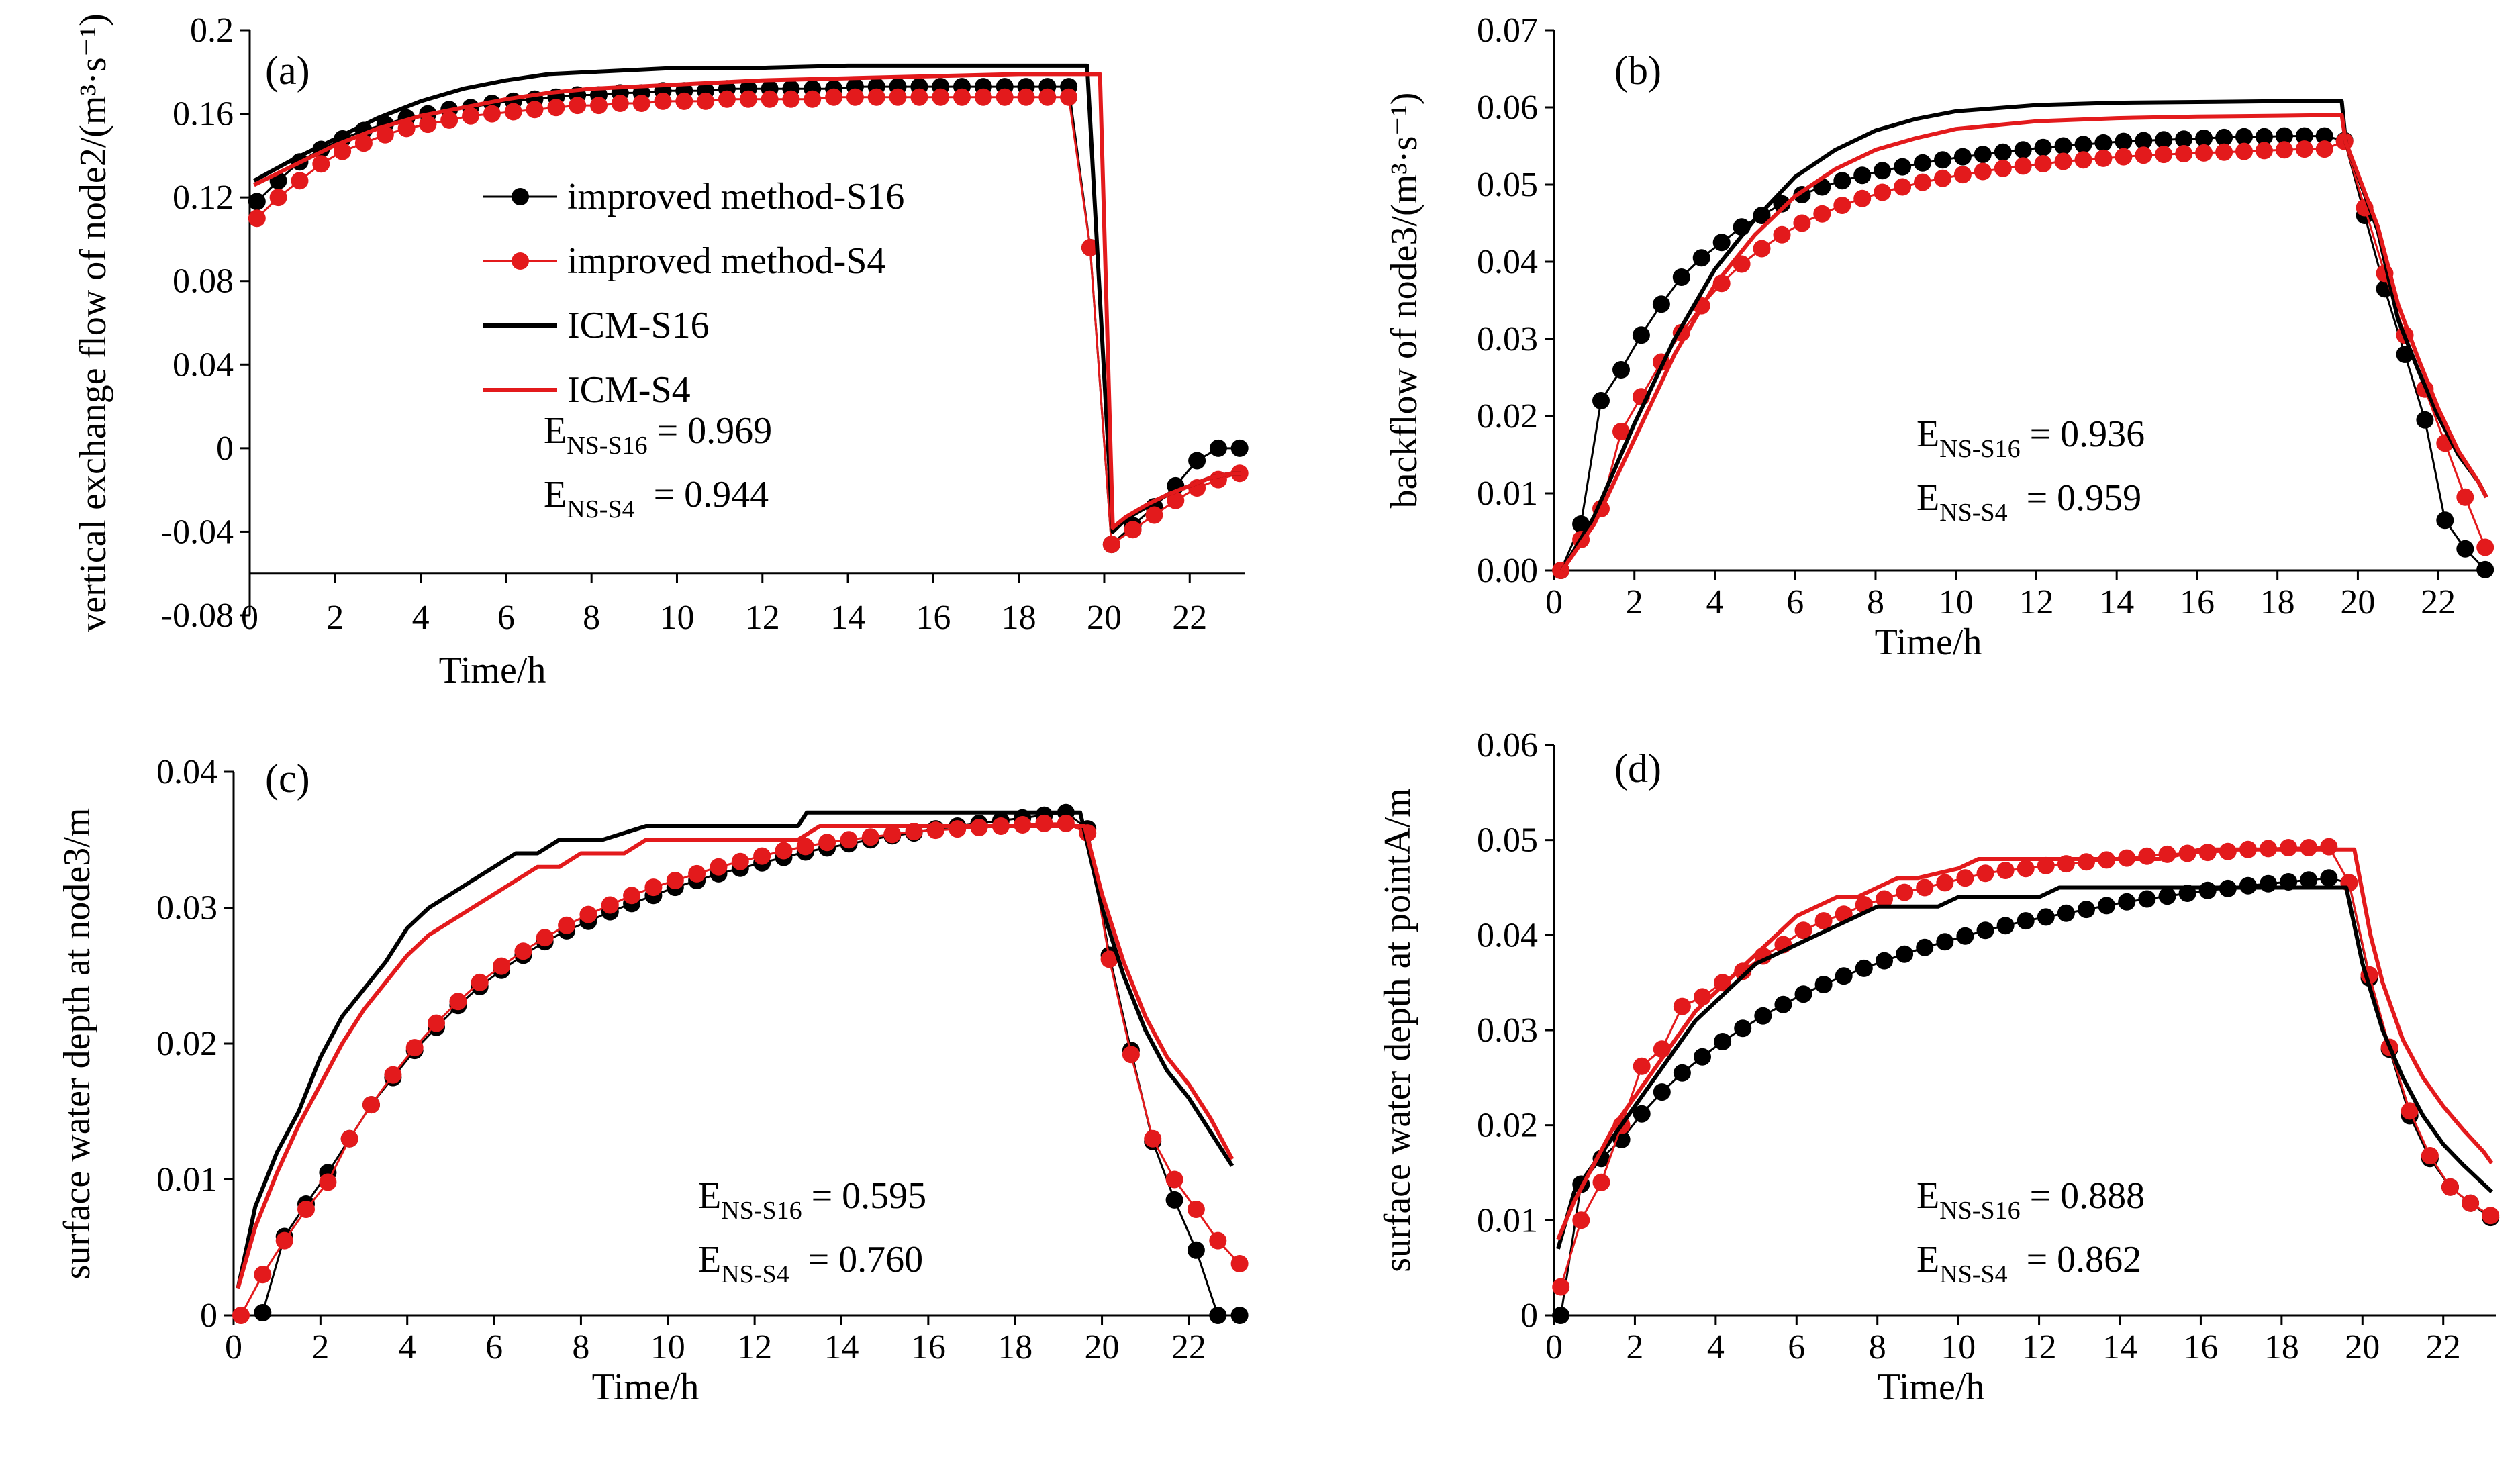  I want to click on x-tick-label: 14, so click(847, 618).